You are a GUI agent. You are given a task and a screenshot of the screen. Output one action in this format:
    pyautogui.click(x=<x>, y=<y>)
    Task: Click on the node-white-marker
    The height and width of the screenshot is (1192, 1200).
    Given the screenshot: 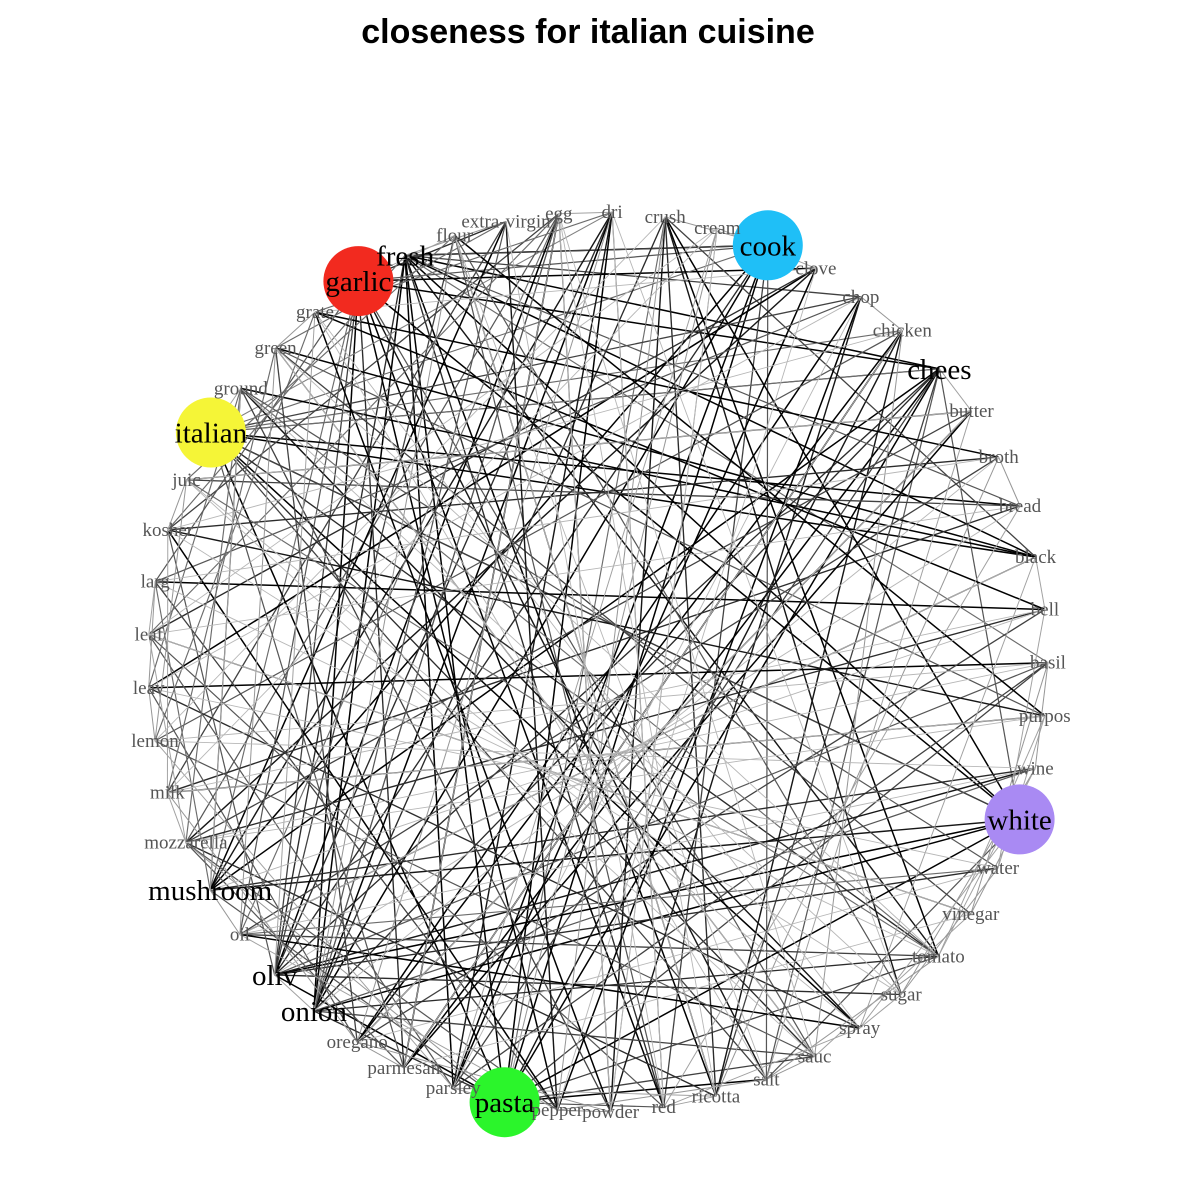 What is the action you would take?
    pyautogui.click(x=1019, y=819)
    